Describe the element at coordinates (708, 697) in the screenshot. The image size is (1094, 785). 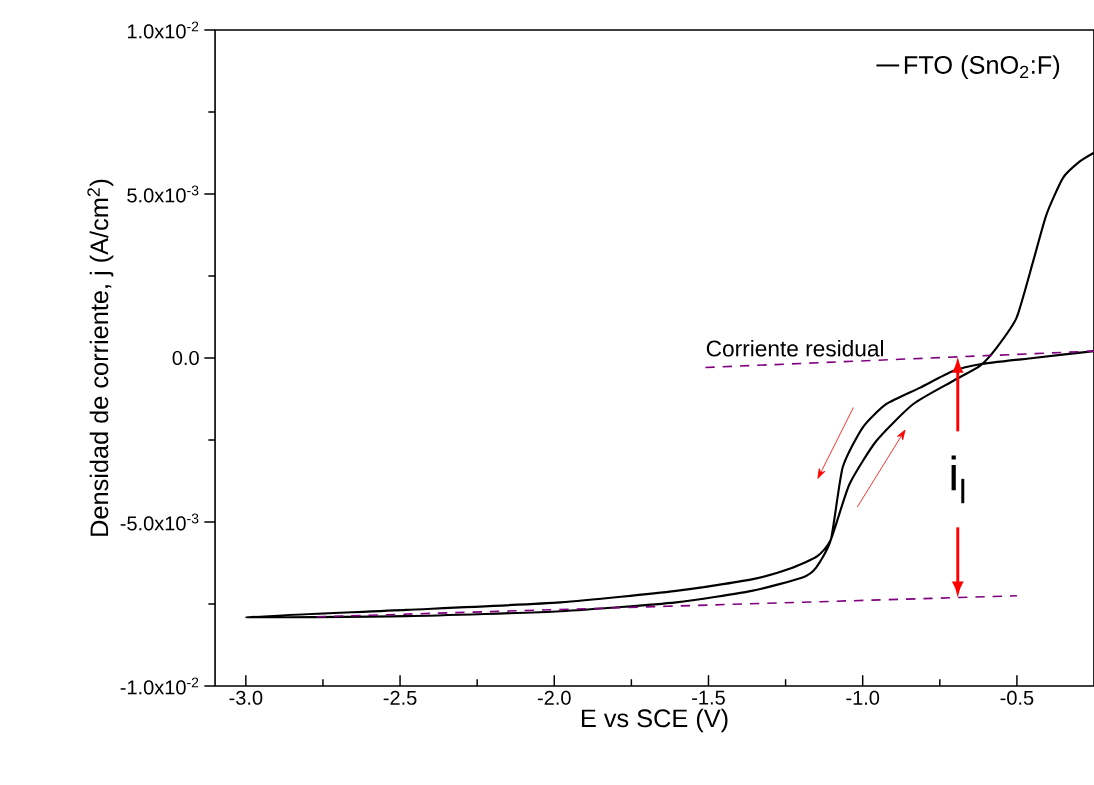
I see `x-tick-label: -1.5` at that location.